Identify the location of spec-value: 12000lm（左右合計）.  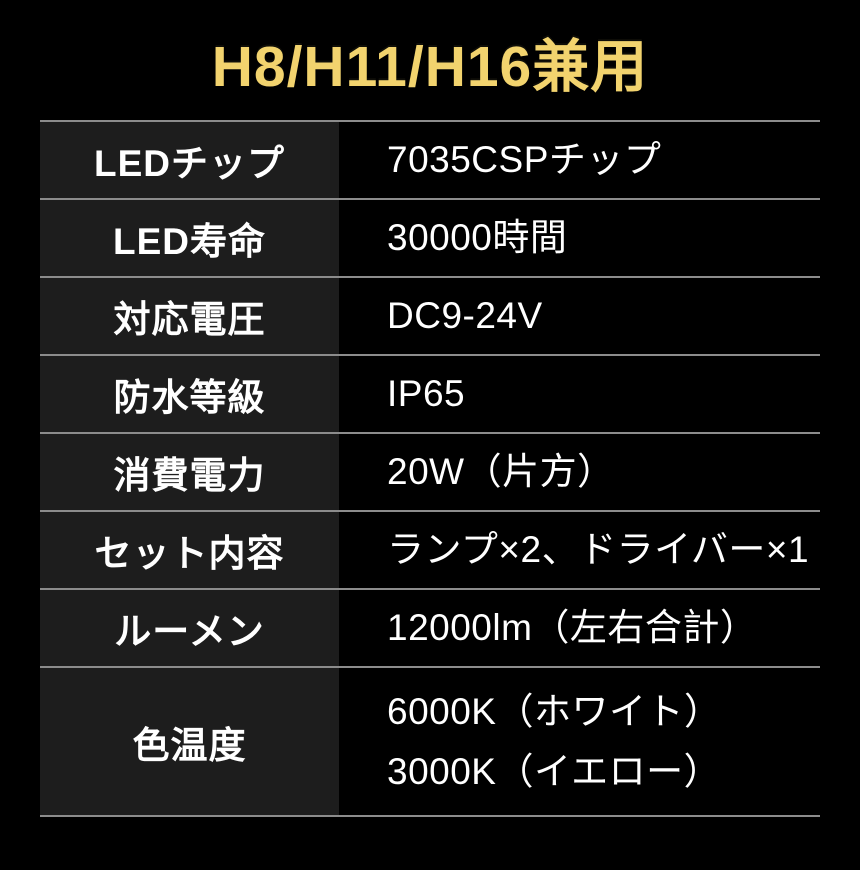
(579, 628).